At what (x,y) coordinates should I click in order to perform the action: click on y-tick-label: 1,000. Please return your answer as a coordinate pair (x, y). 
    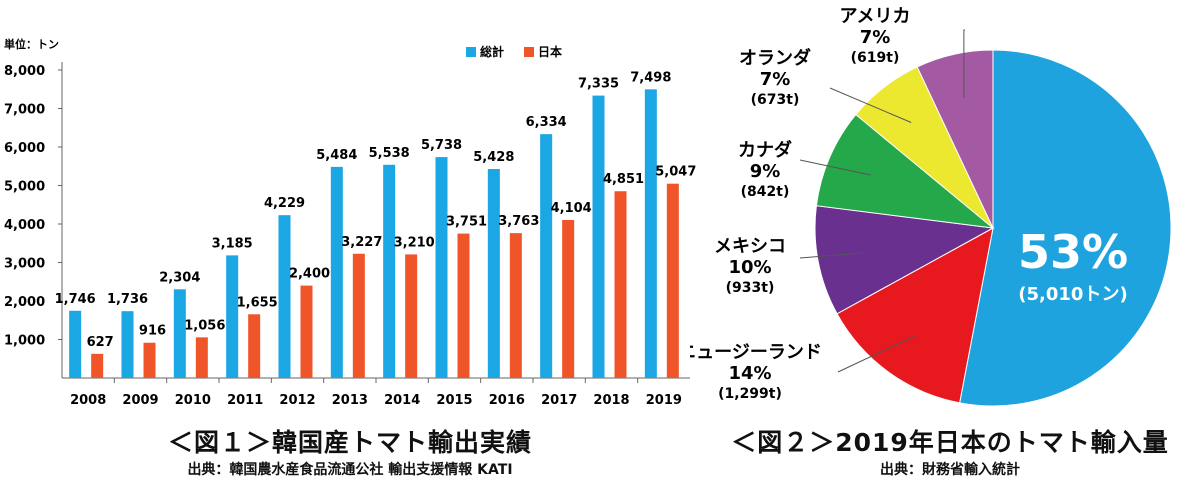
    Looking at the image, I should click on (24, 341).